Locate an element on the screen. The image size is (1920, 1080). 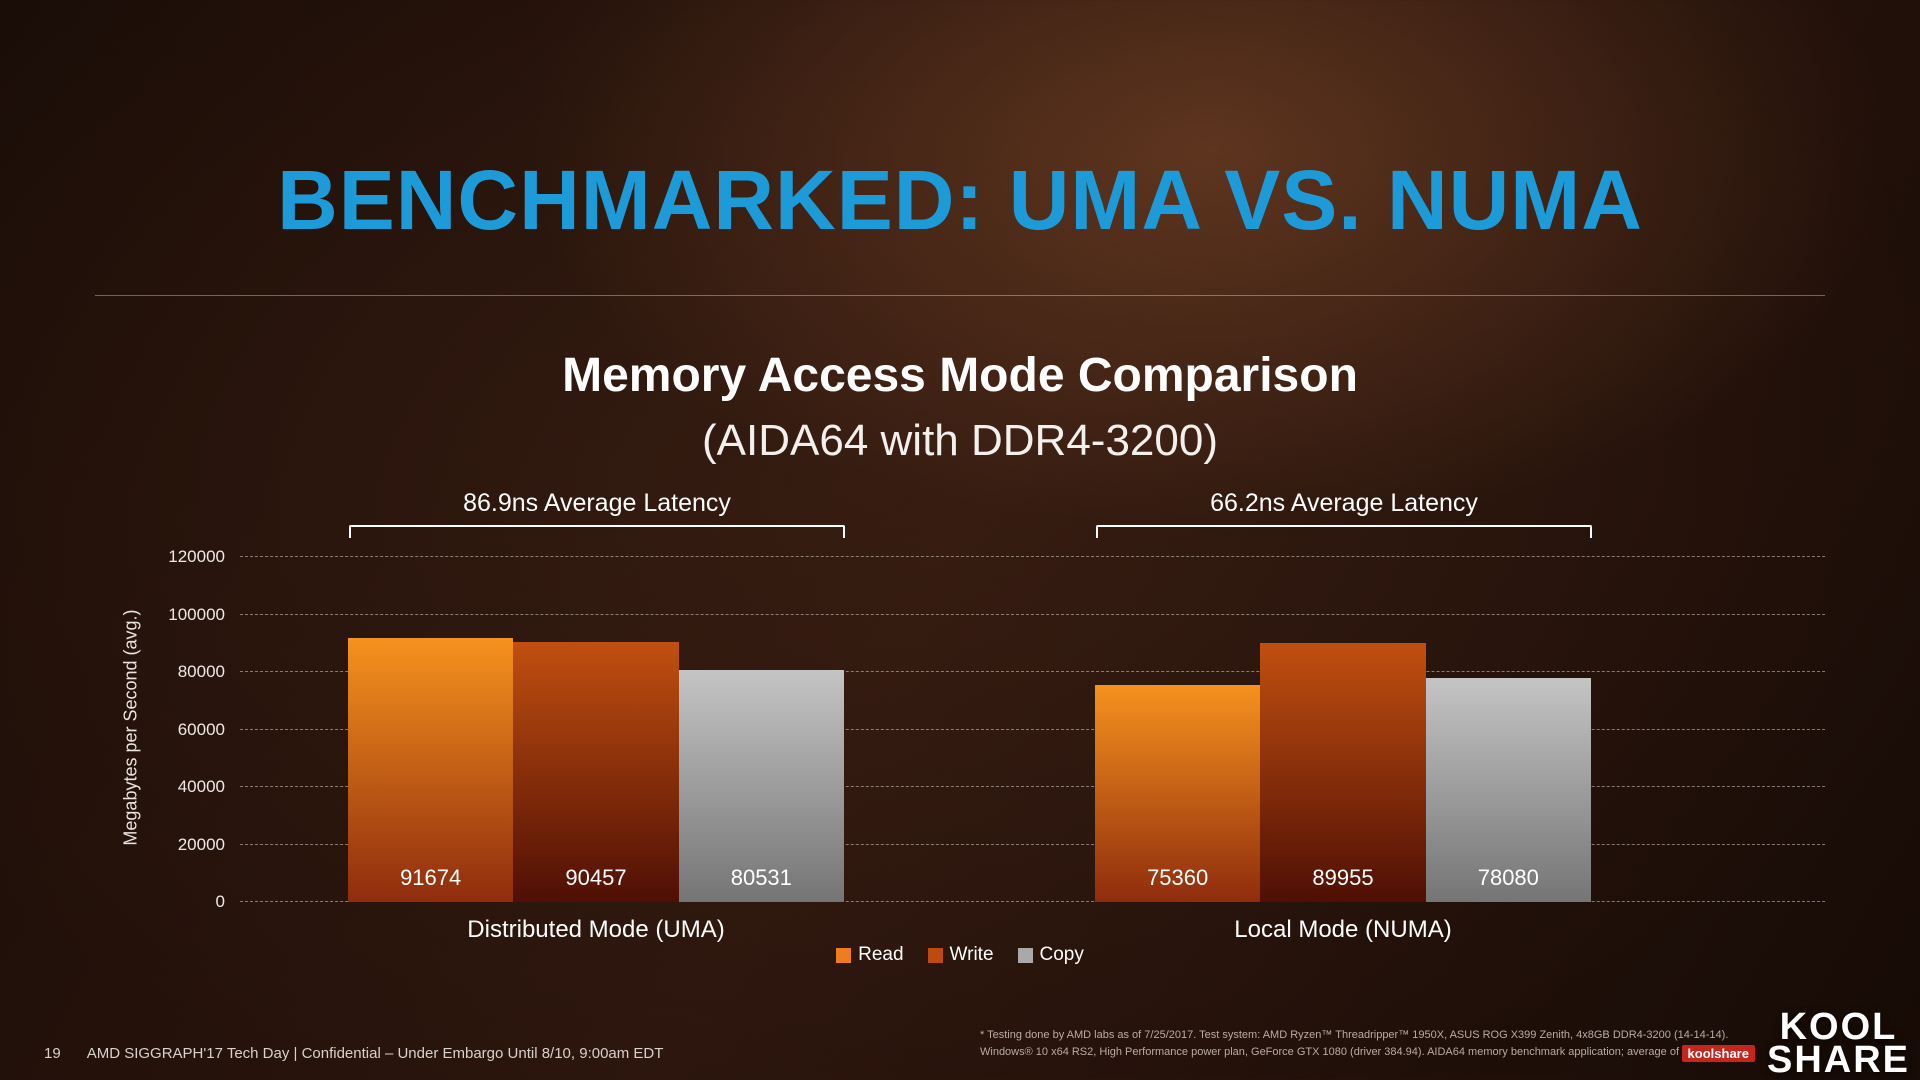
legend-item-read: Read is located at coordinates (870, 955).